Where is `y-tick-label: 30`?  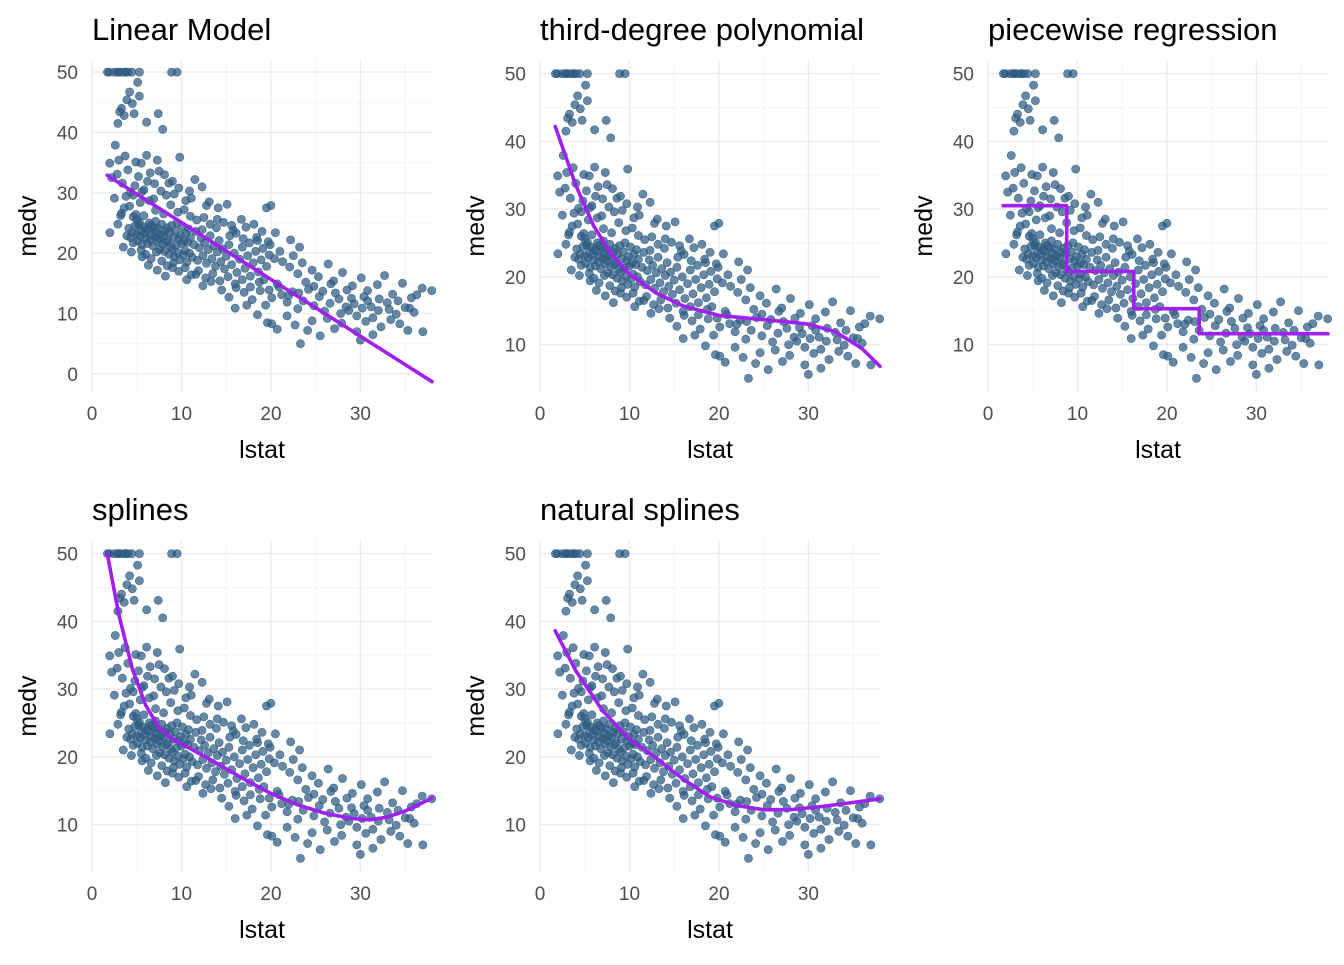
y-tick-label: 30 is located at coordinates (963, 210).